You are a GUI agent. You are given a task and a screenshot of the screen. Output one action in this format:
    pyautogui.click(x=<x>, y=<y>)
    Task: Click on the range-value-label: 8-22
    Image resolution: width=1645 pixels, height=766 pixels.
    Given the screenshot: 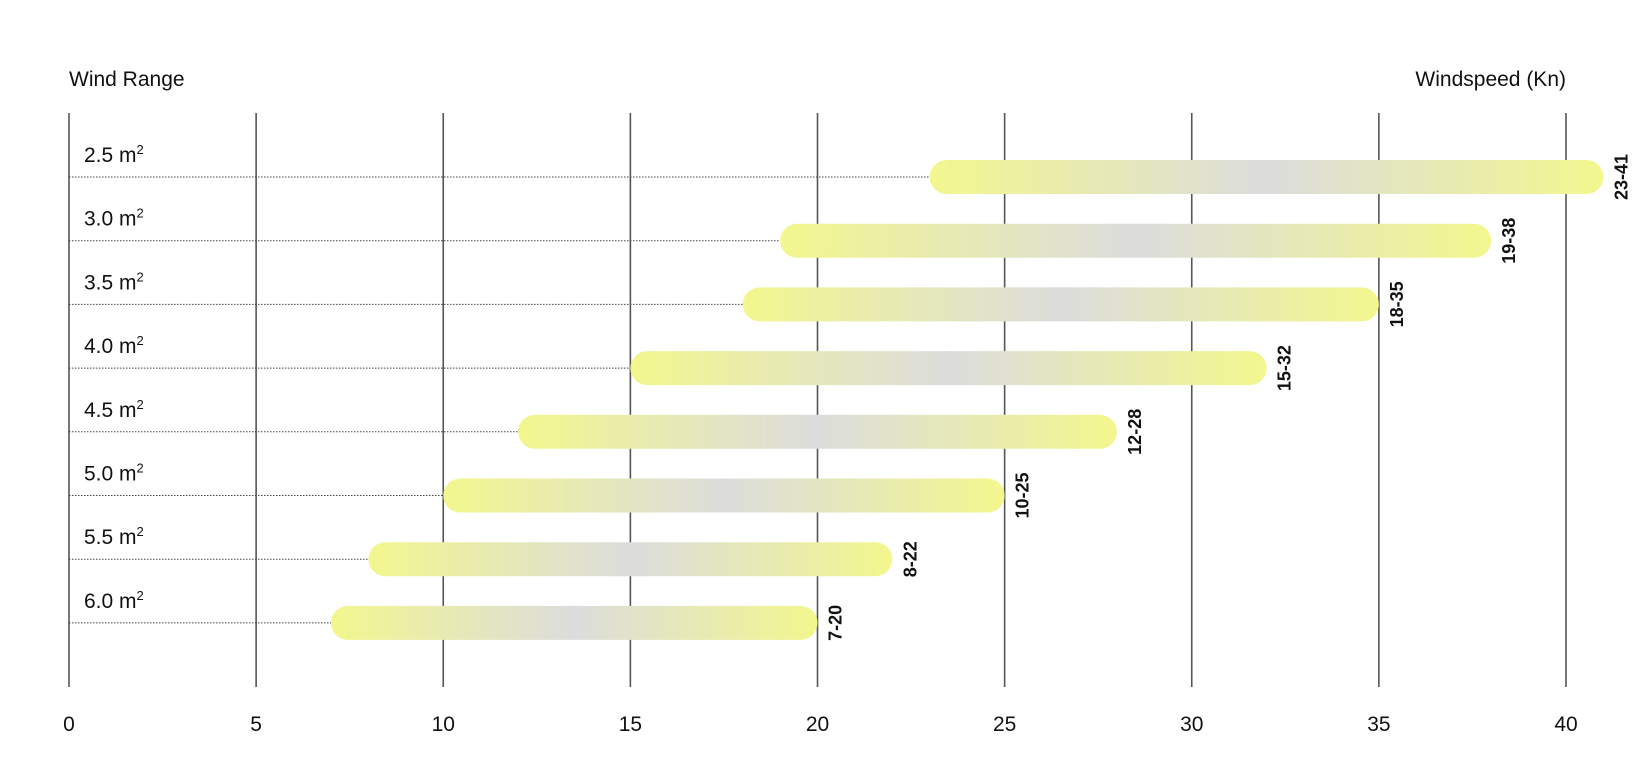 What is the action you would take?
    pyautogui.click(x=910, y=559)
    